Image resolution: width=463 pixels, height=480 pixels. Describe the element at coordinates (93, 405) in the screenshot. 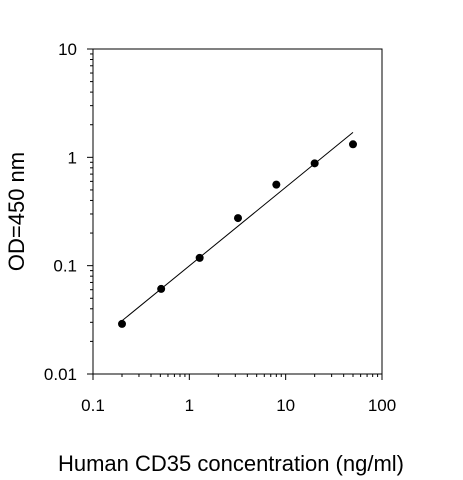

I see `x-tick-label: 0.1` at that location.